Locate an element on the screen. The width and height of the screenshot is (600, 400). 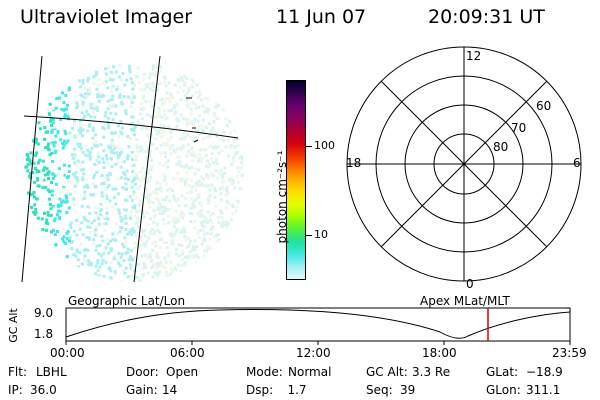
info-ip-key: IP: is located at coordinates (15, 390).